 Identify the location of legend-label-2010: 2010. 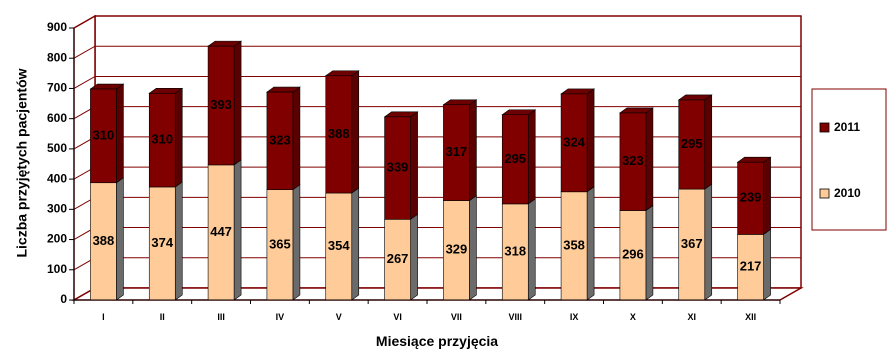
(847, 193).